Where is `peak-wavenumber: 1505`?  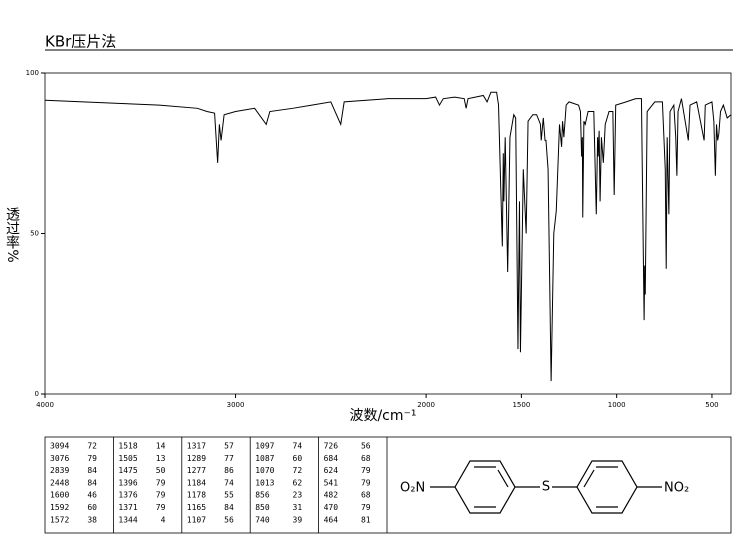
peak-wavenumber: 1505 is located at coordinates (127, 458).